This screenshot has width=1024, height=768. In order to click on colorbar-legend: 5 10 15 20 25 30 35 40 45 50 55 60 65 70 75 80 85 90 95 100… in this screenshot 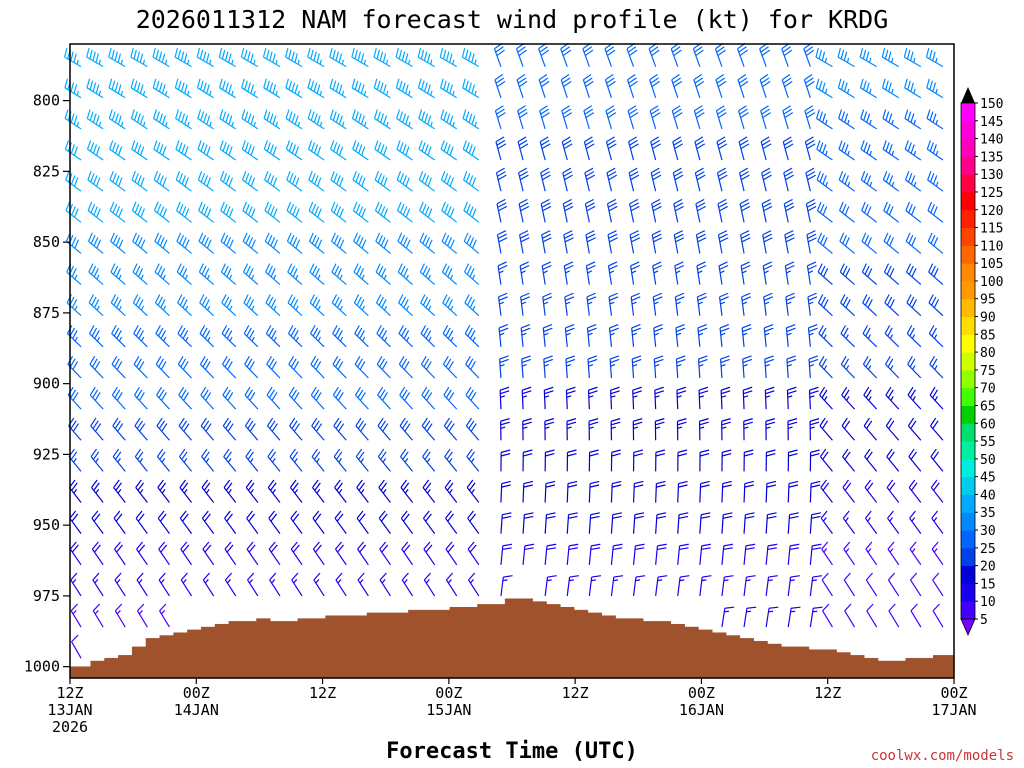, I will do `click(981, 361)`.